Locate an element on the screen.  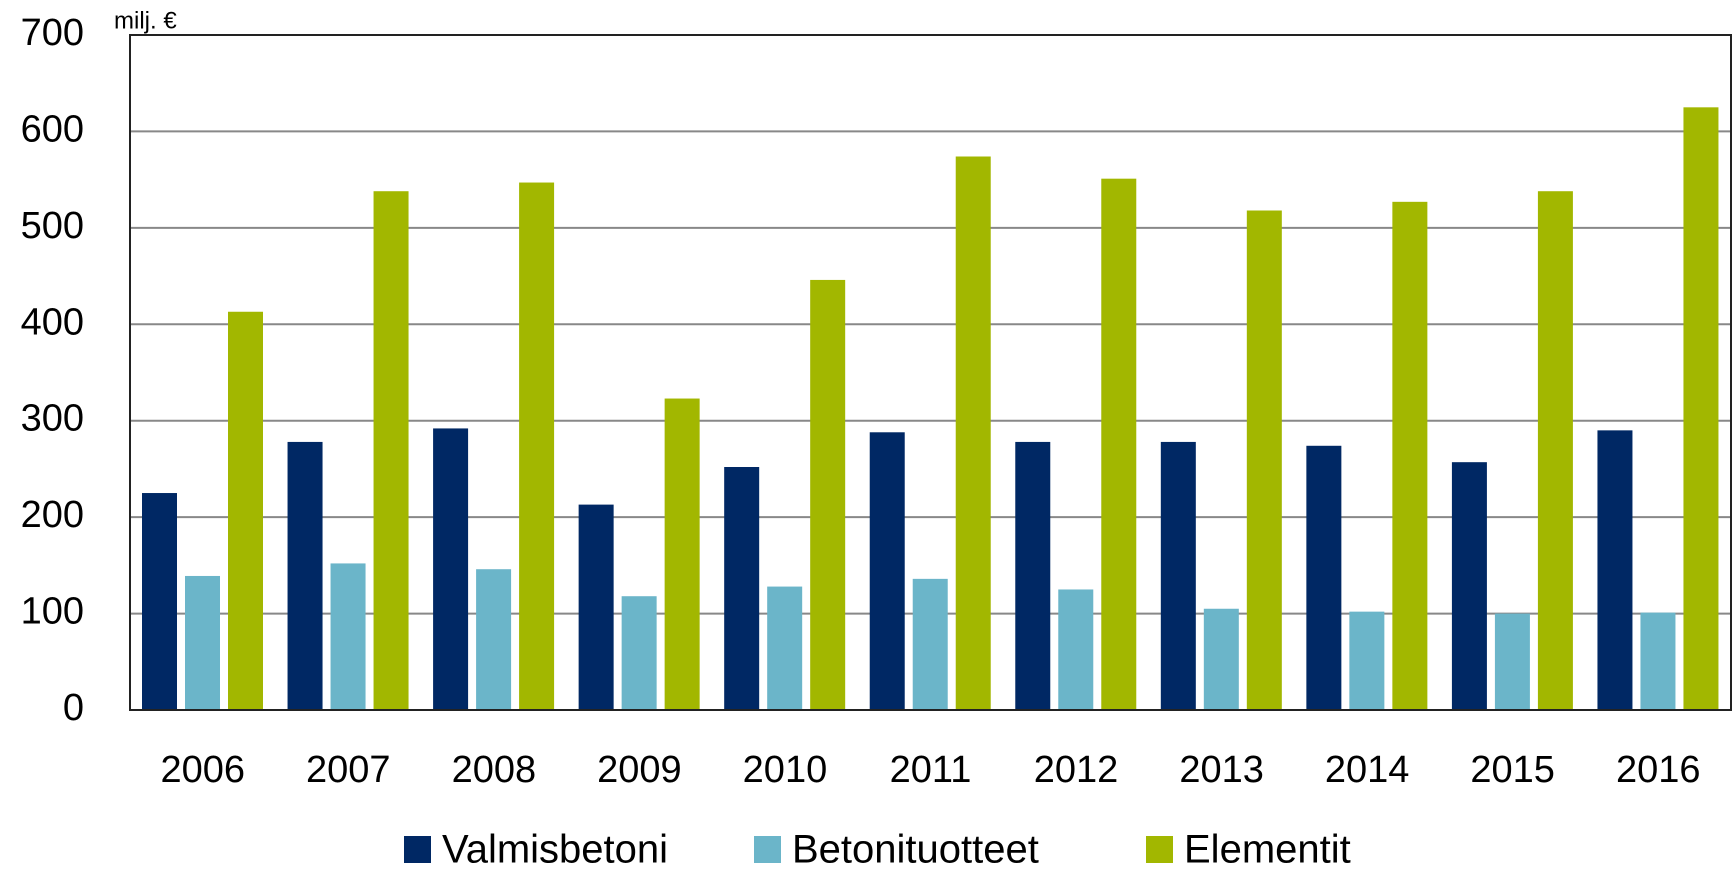
y-tick-label: 300 is located at coordinates (52, 419).